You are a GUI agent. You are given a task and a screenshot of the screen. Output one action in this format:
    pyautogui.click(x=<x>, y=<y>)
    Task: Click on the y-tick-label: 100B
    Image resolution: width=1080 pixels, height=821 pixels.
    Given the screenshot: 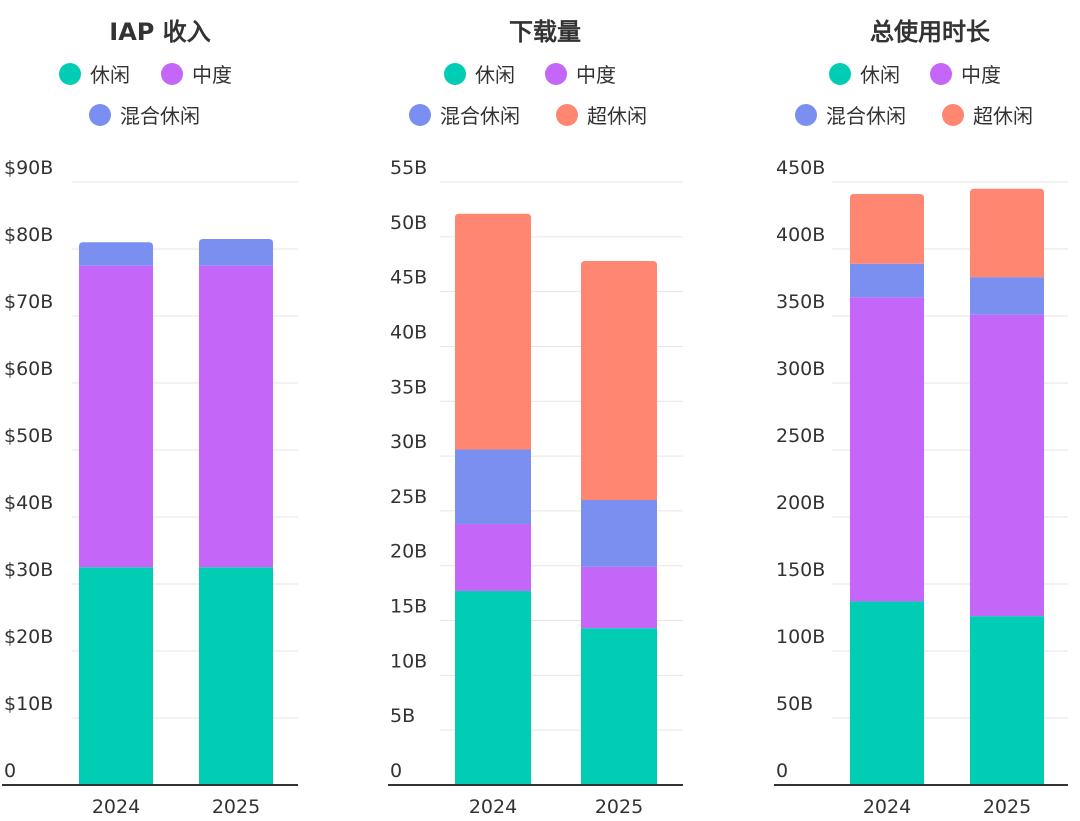 What is the action you would take?
    pyautogui.click(x=800, y=637)
    